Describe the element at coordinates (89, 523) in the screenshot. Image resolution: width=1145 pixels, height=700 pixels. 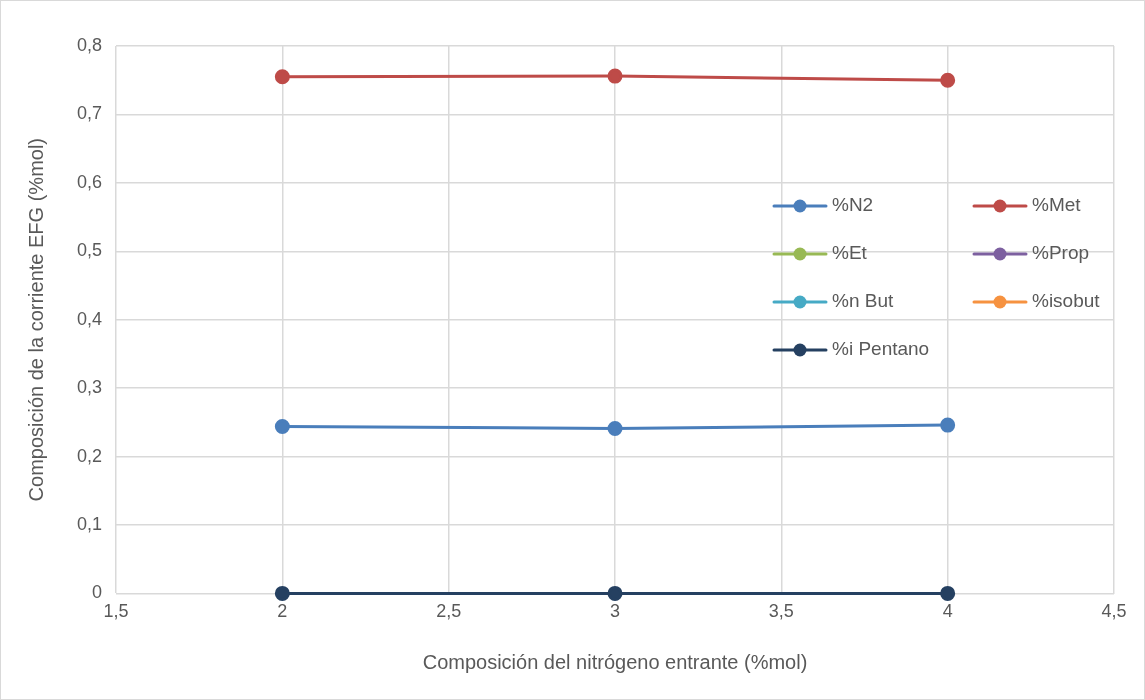
I see `y-tick-label: 0,1` at that location.